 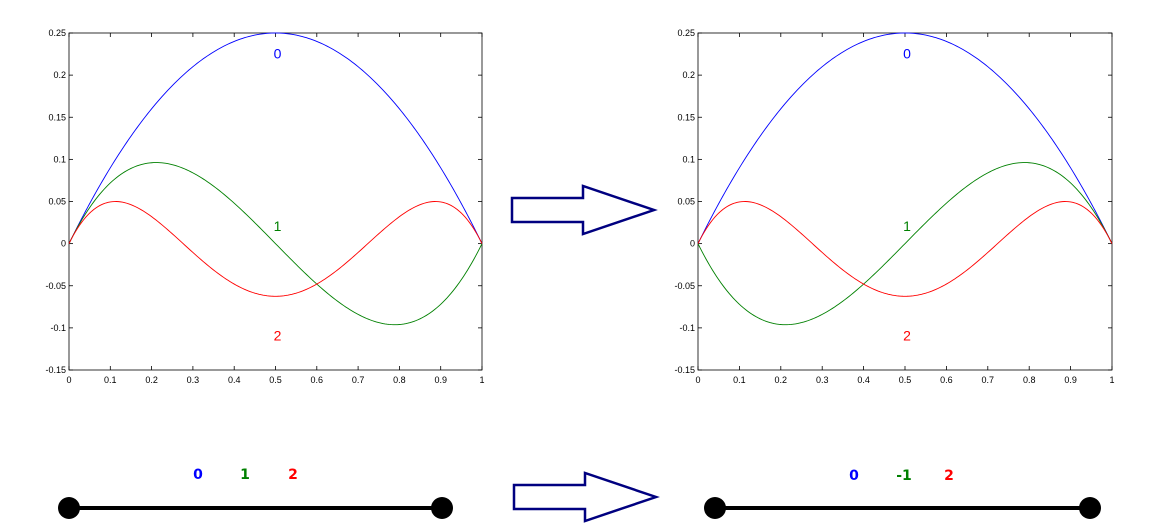 What do you see at coordinates (255, 493) in the screenshot?
I see `segment-left: 0 1 2` at bounding box center [255, 493].